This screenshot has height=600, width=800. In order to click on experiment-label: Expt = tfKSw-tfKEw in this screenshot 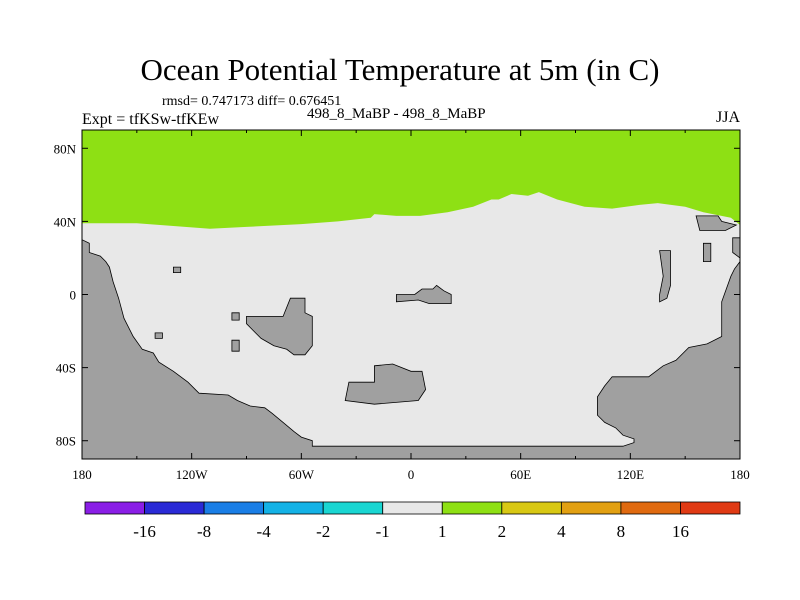, I will do `click(151, 119)`.